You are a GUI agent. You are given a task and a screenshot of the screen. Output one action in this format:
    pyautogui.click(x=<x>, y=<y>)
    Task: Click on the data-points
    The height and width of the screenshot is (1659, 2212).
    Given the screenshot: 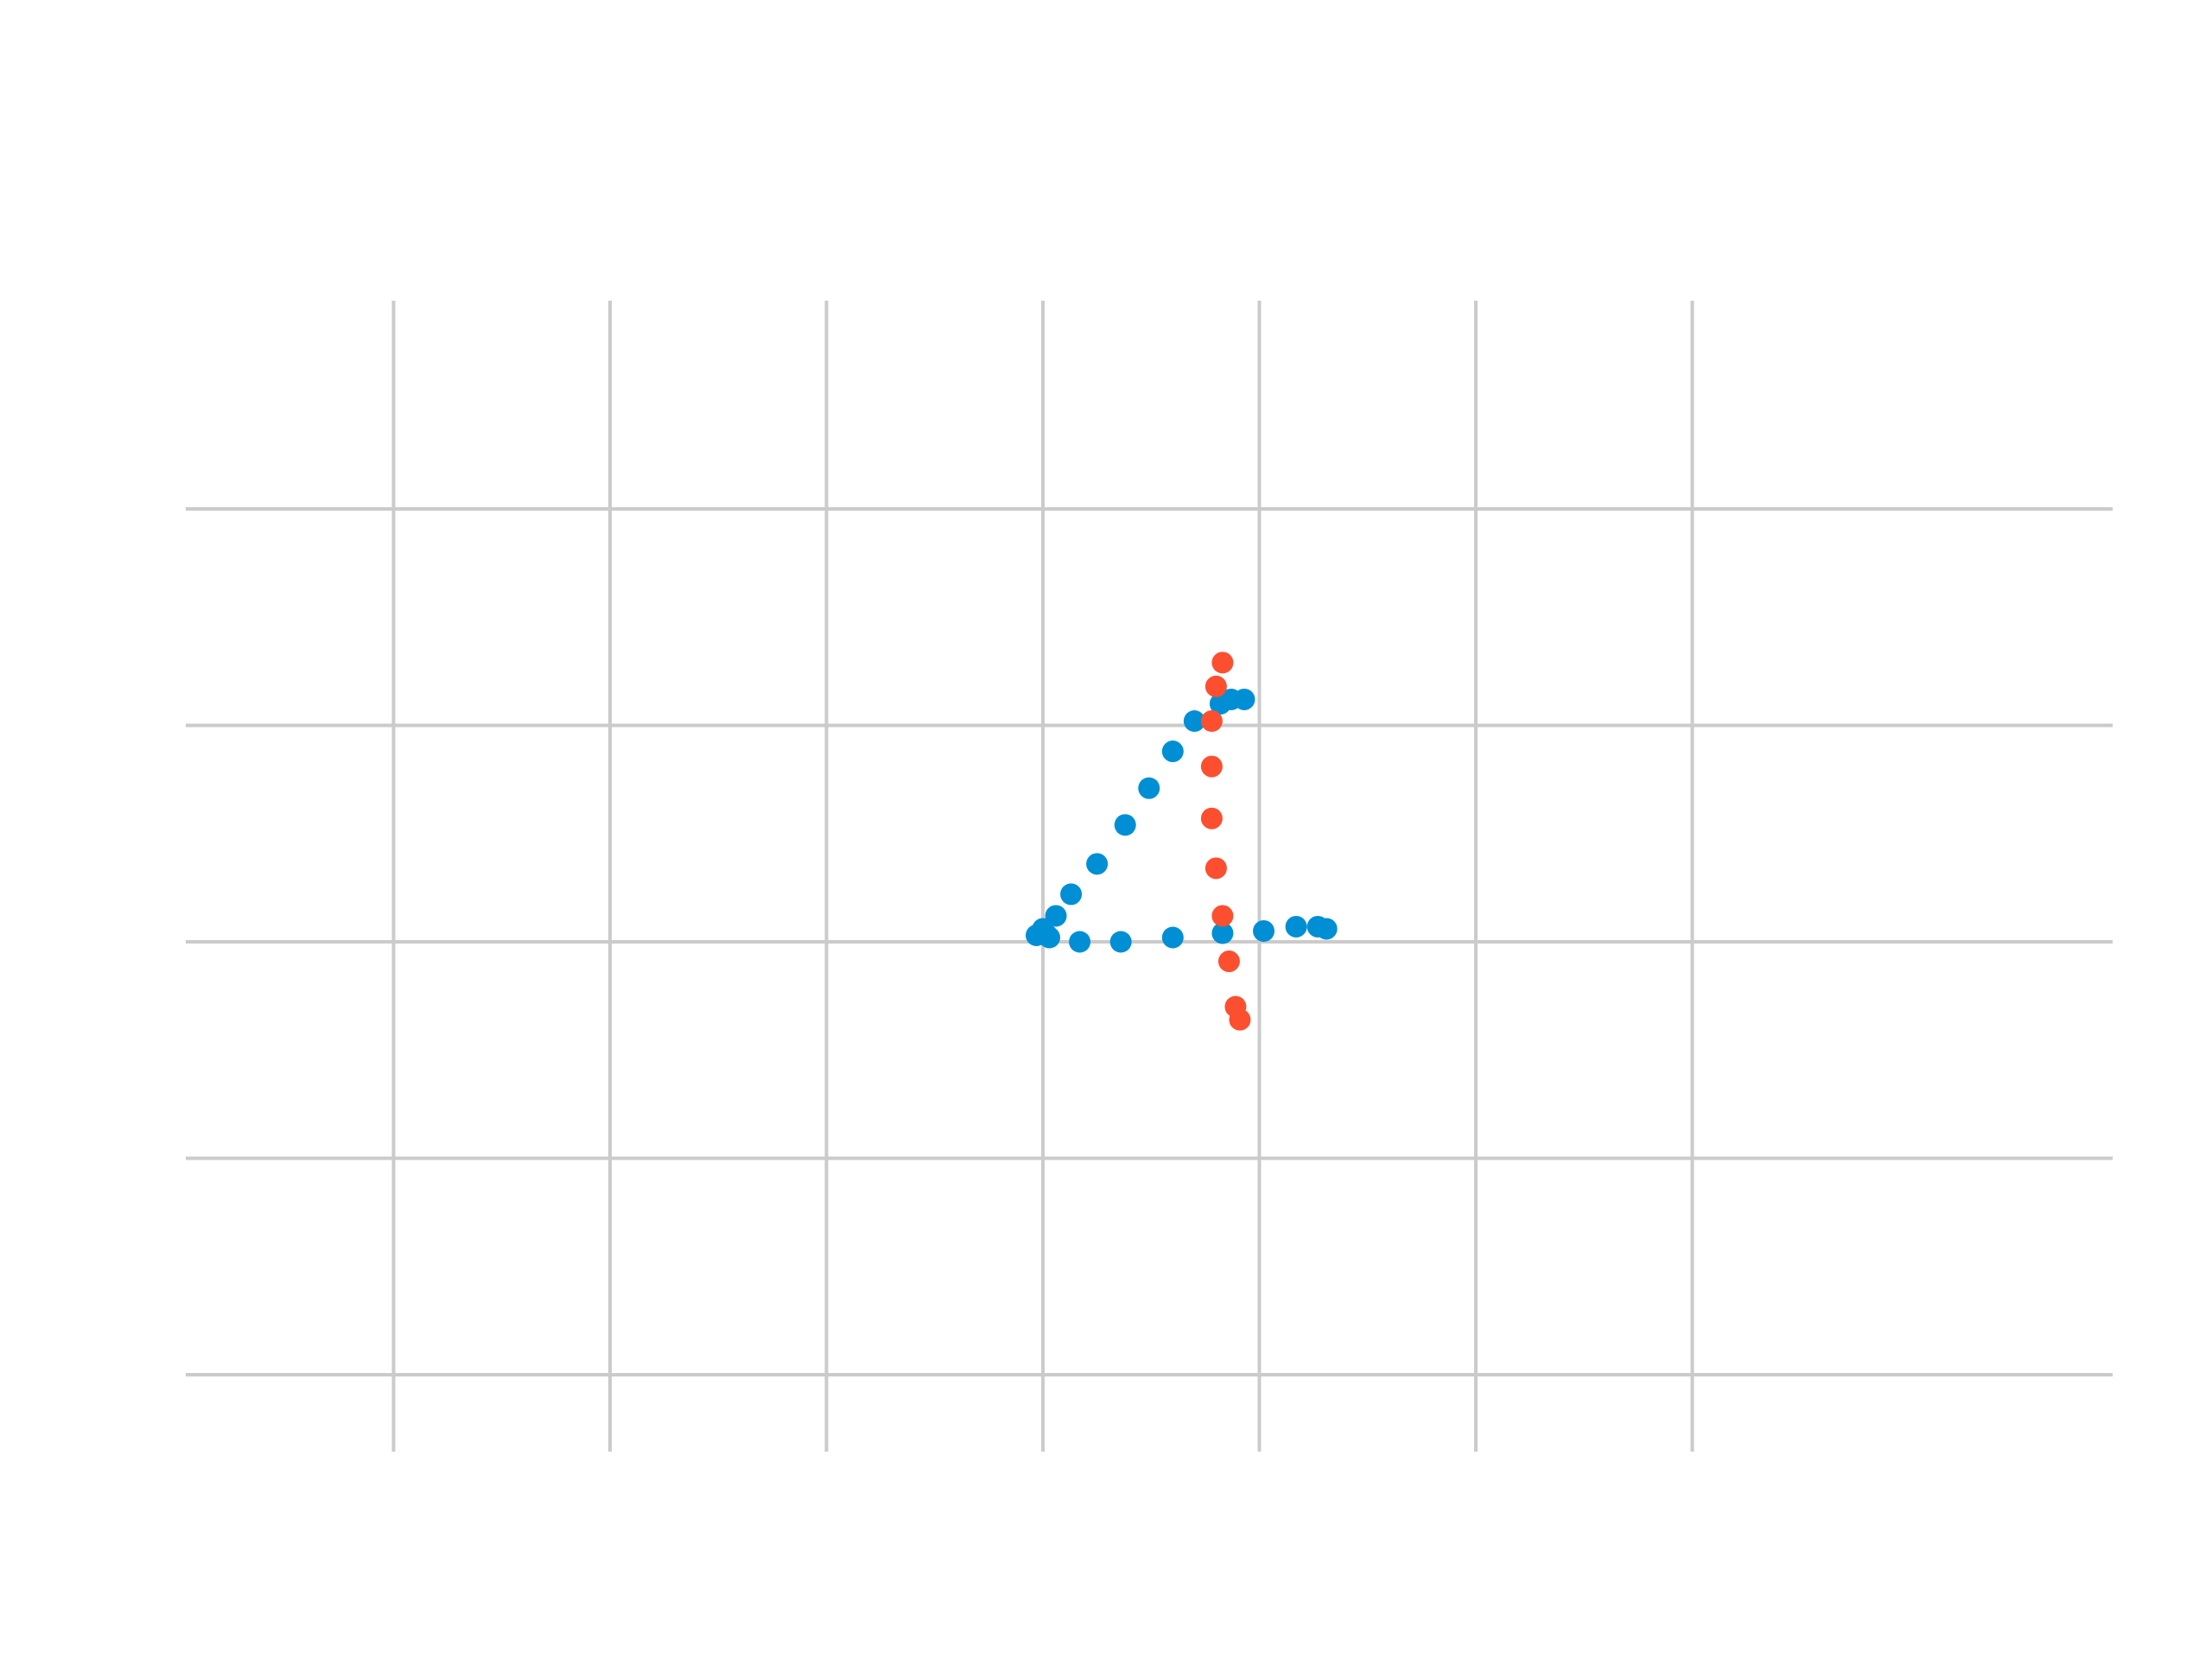 What is the action you would take?
    pyautogui.click(x=1181, y=841)
    